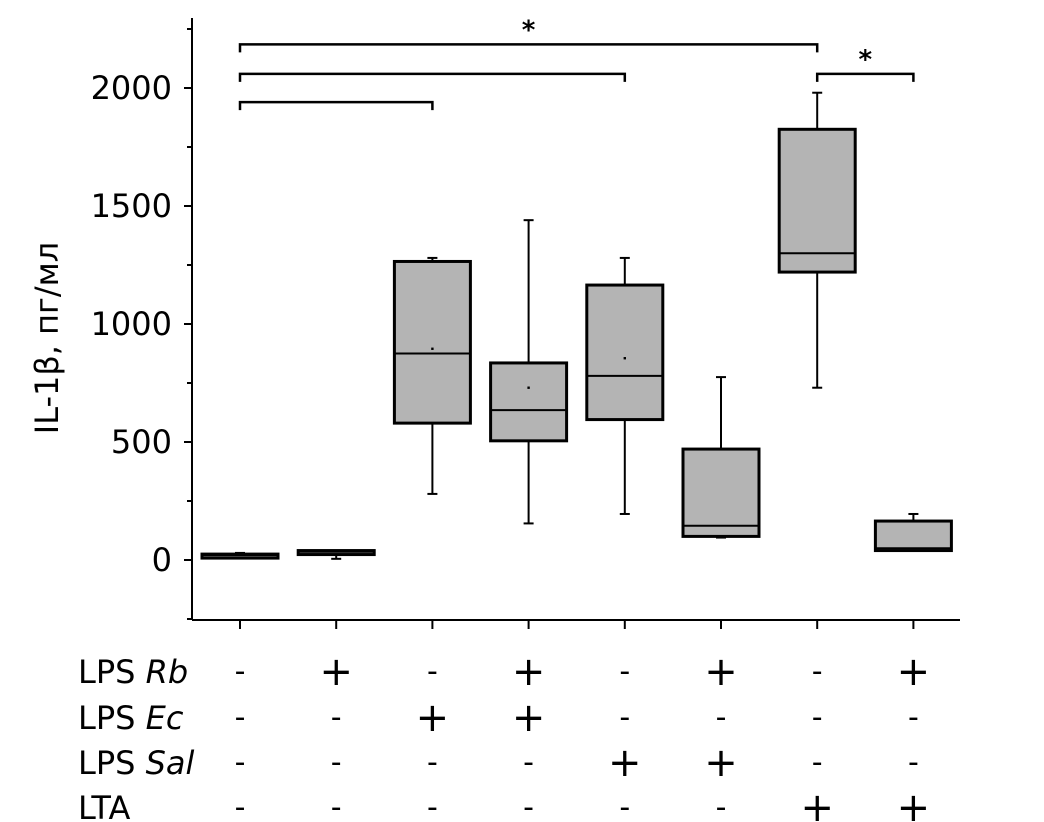  What do you see at coordinates (576, 63) in the screenshot?
I see `significance-brackets: **` at bounding box center [576, 63].